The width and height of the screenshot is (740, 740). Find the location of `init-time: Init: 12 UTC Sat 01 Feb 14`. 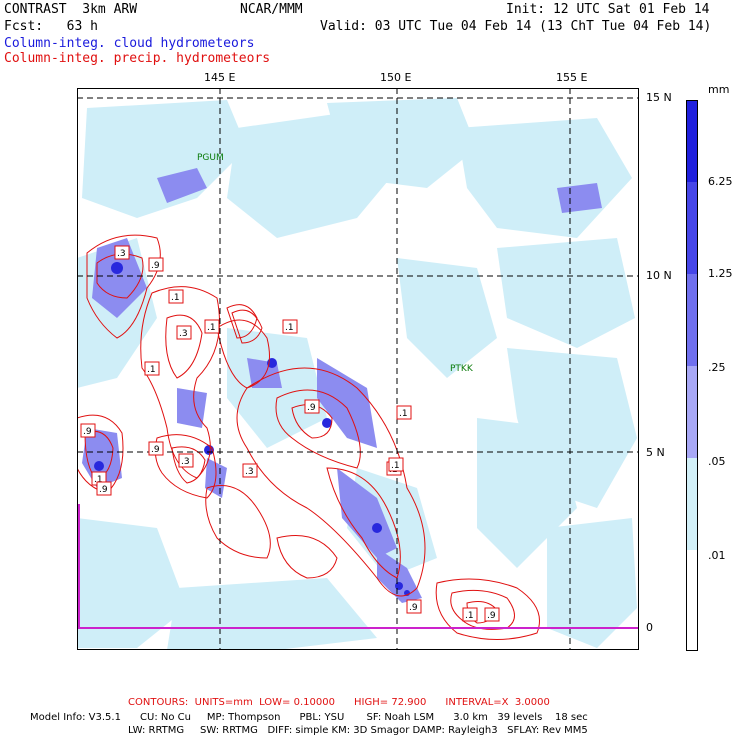

init-time: Init: 12 UTC Sat 01 Feb 14 is located at coordinates (608, 9).